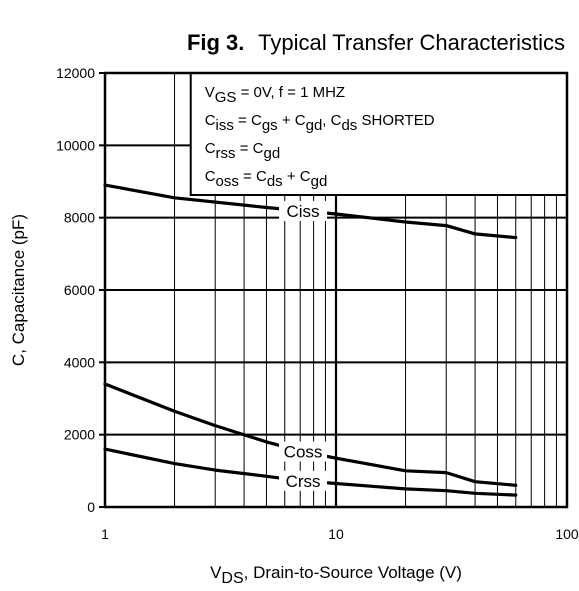  What do you see at coordinates (226, 97) in the screenshot?
I see `legend-subscript: GS` at bounding box center [226, 97].